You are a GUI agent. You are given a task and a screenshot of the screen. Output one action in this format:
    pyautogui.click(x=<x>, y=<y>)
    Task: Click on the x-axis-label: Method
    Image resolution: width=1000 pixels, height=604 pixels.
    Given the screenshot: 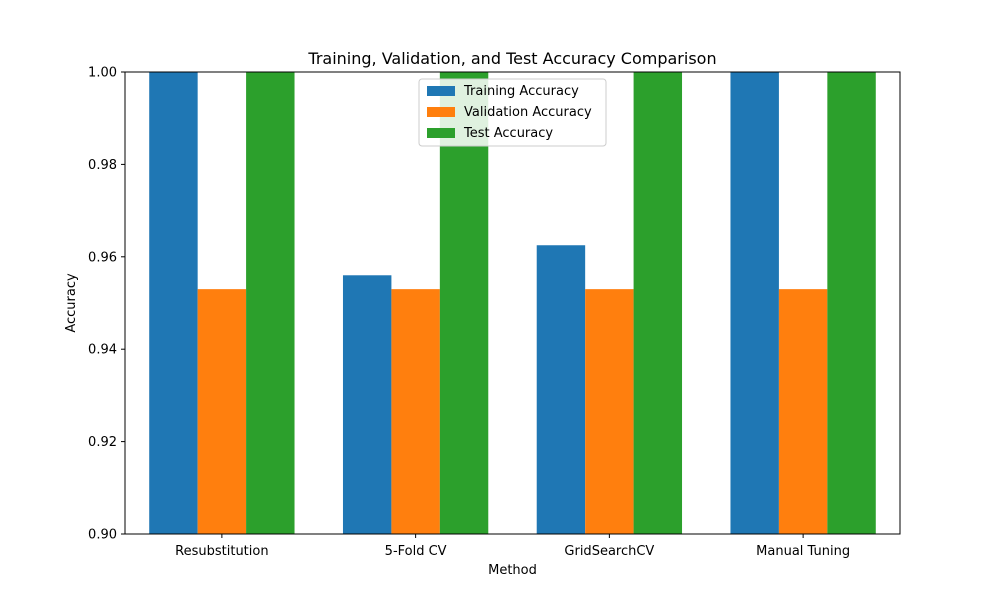 What is the action you would take?
    pyautogui.click(x=512, y=570)
    